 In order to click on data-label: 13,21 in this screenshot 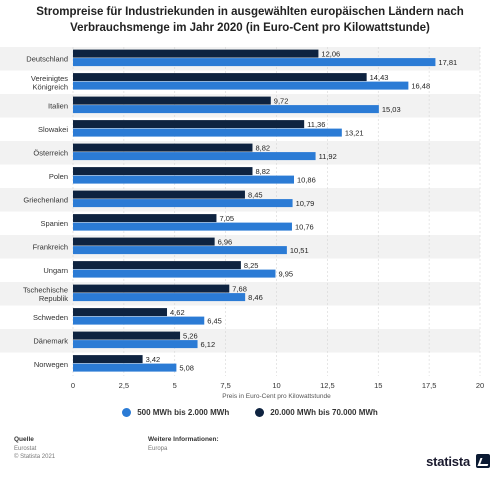, I will do `click(354, 132)`.